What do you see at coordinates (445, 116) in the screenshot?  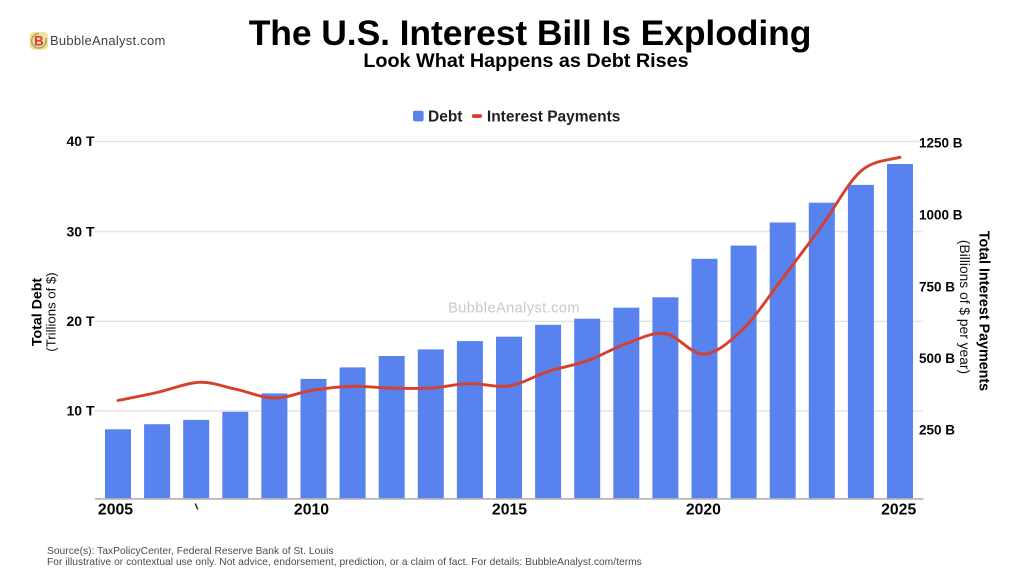 I see `svg-text: Debt` at bounding box center [445, 116].